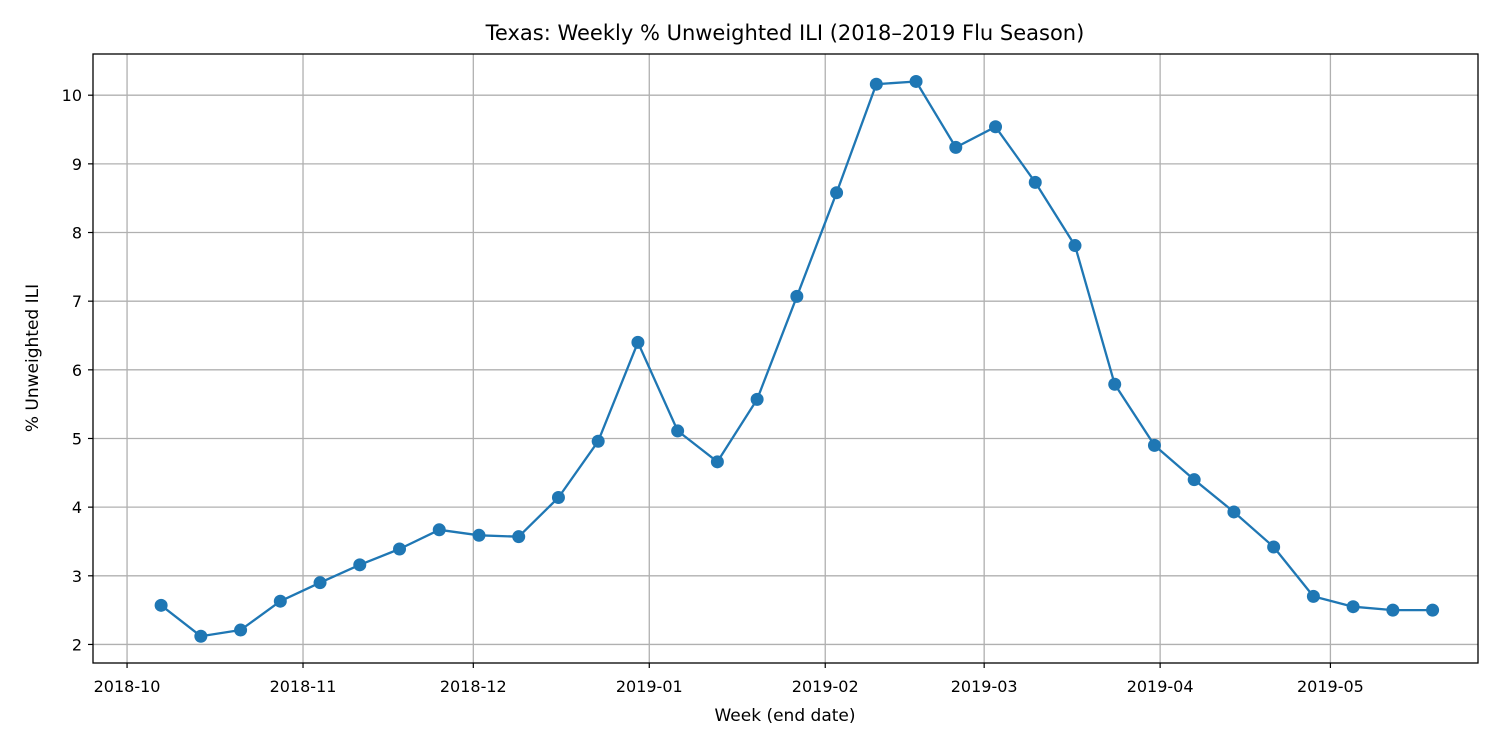 Image resolution: width=1500 pixels, height=750 pixels. I want to click on x-tick-label: 2018-12, so click(473, 686).